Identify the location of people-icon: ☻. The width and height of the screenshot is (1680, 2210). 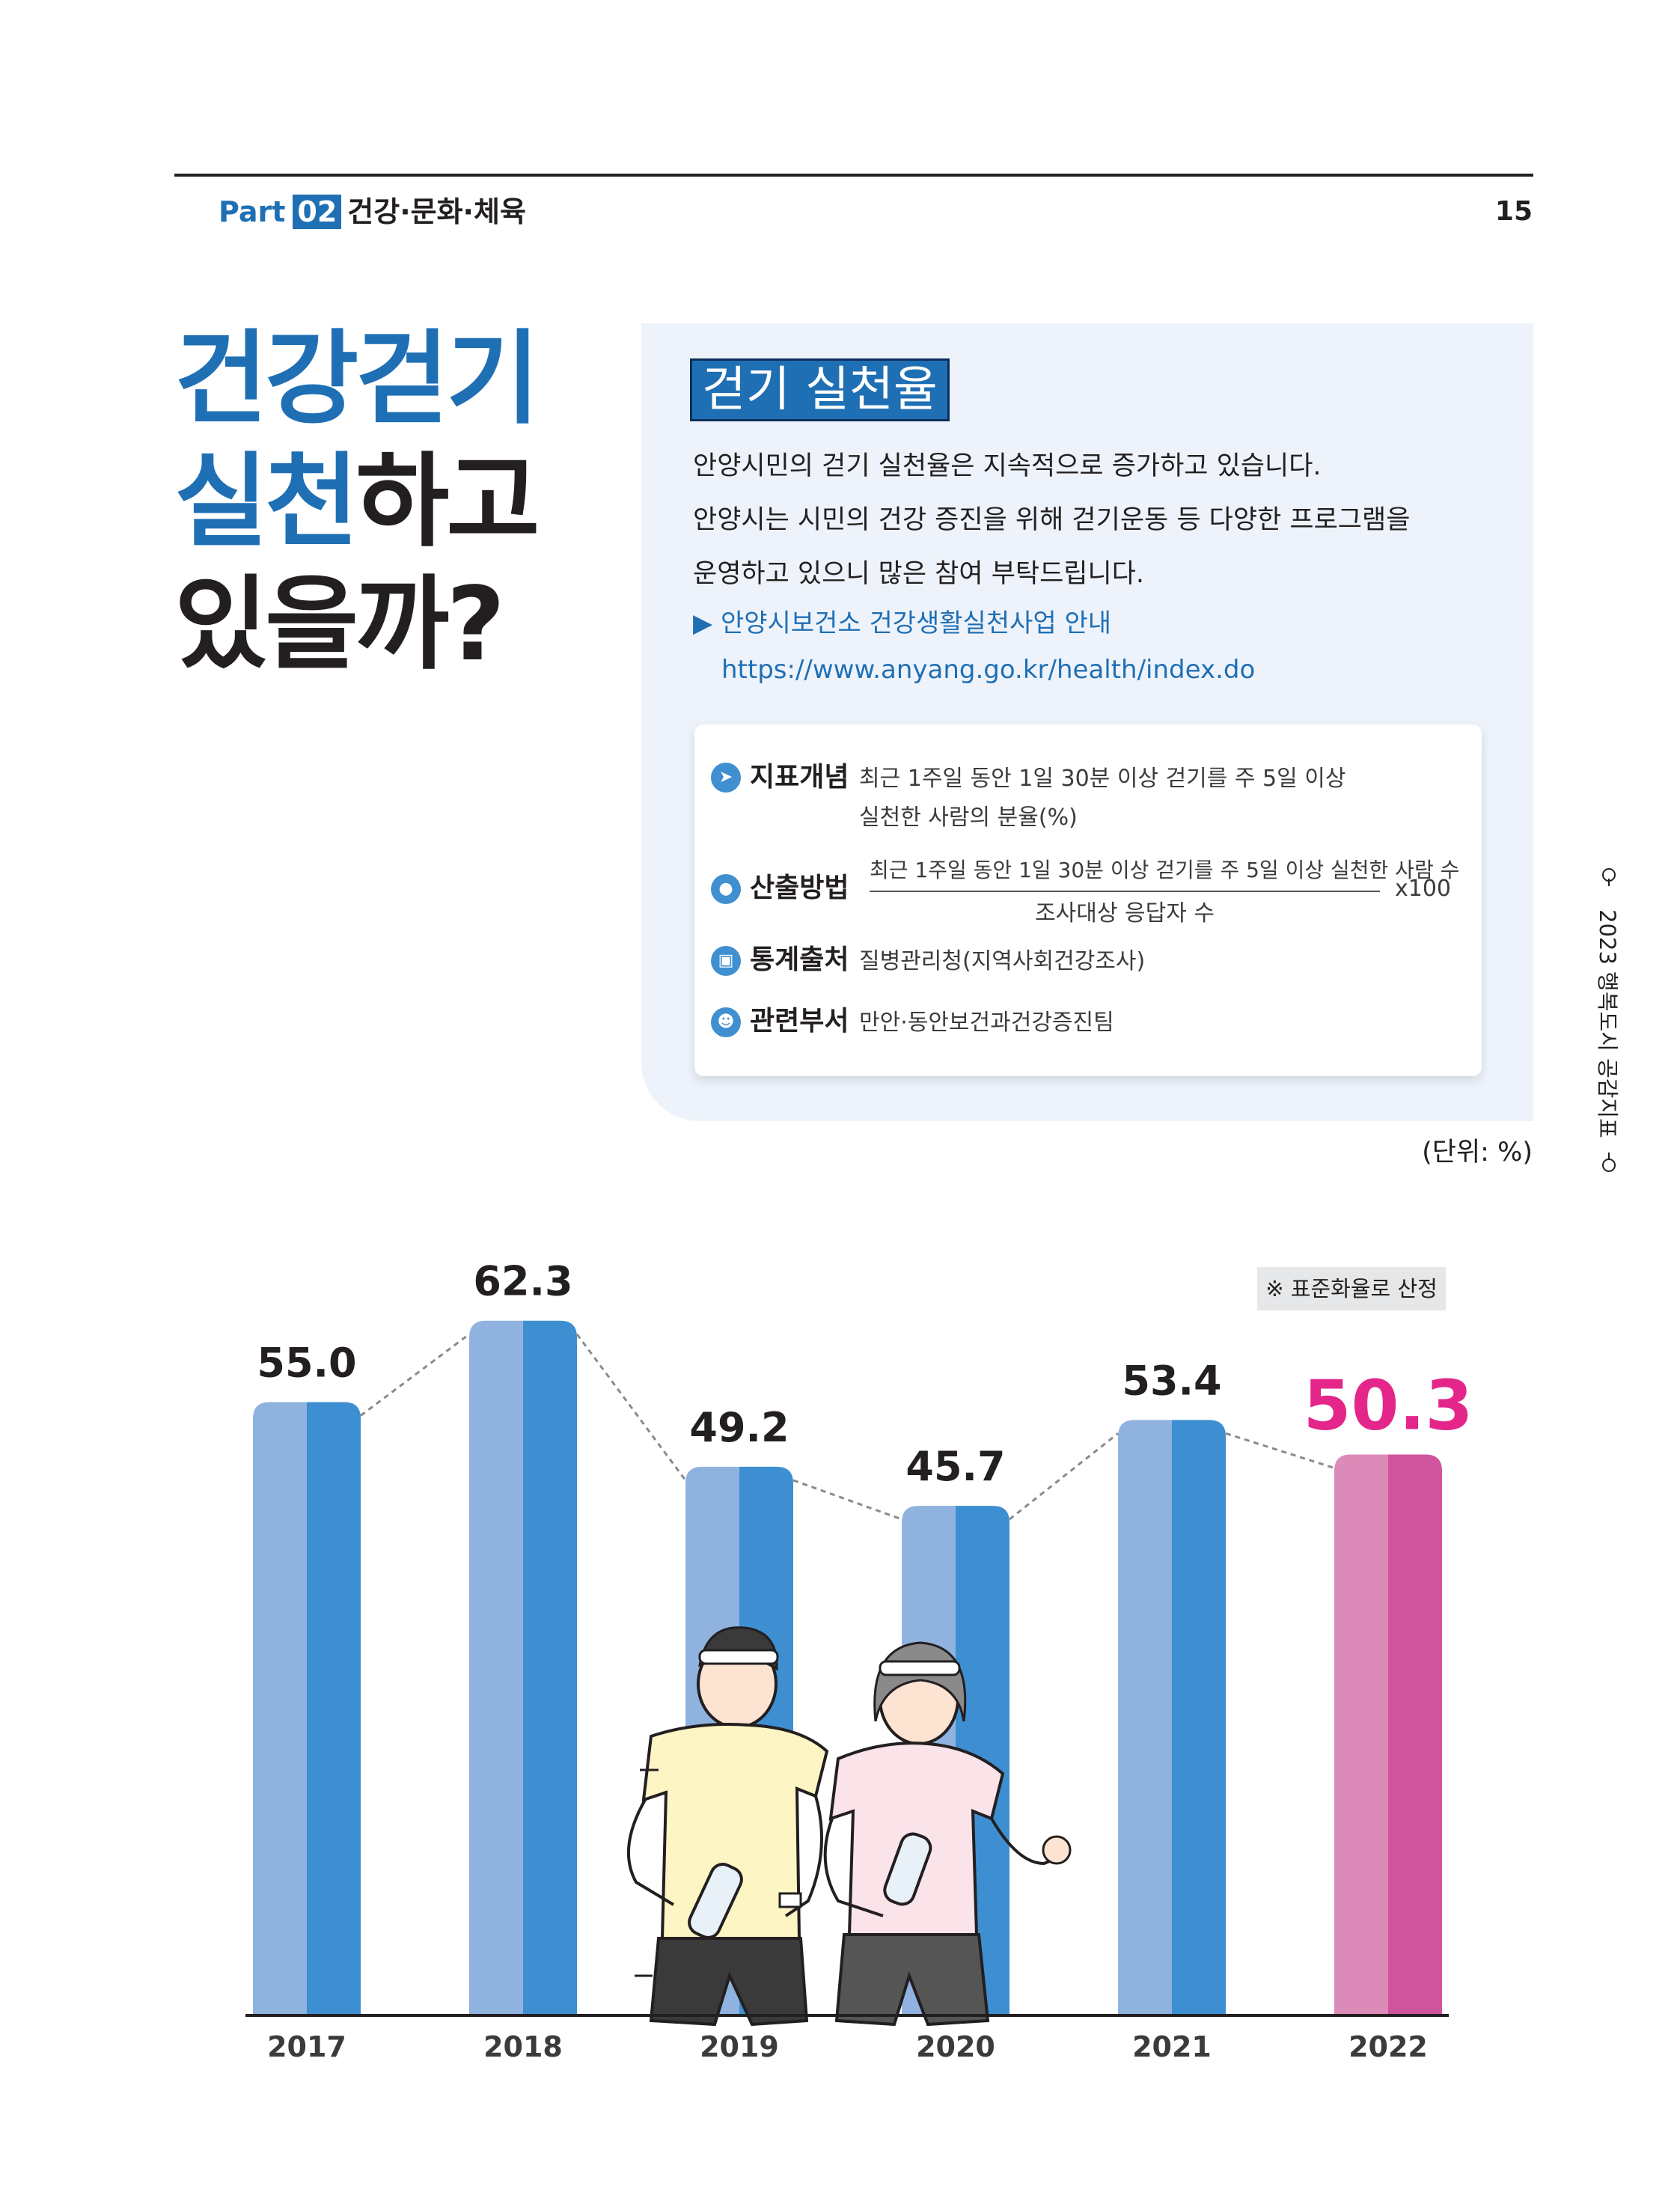
(726, 1022).